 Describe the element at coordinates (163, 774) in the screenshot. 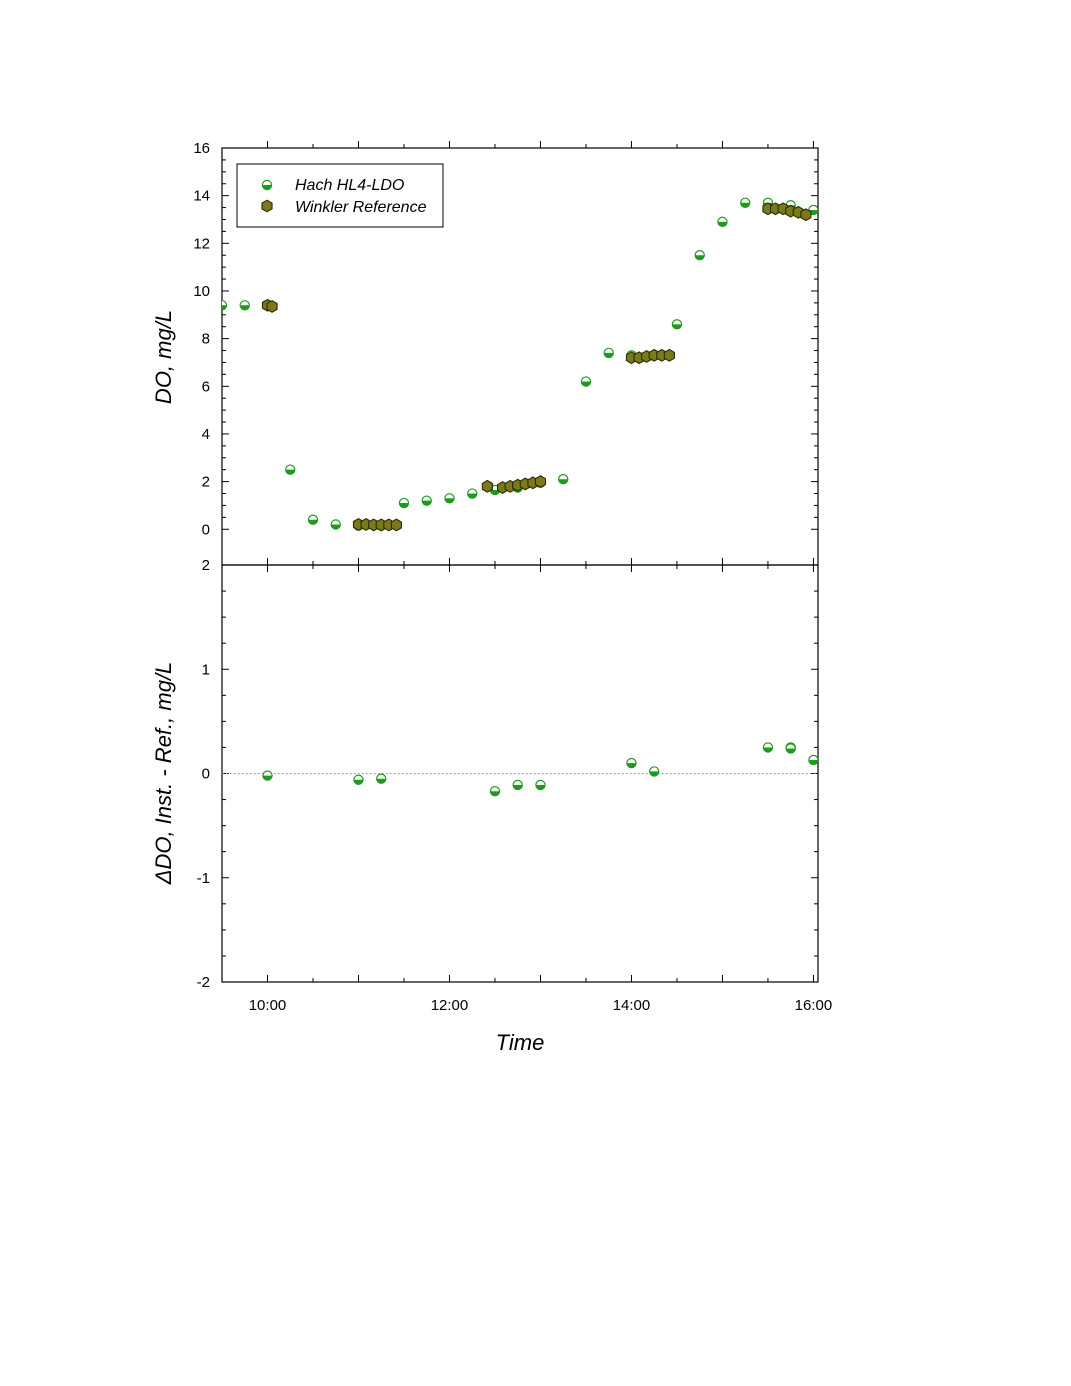

I see `bottom-y-axis-title: ΔDO, Inst. - Ref., mg/L` at that location.